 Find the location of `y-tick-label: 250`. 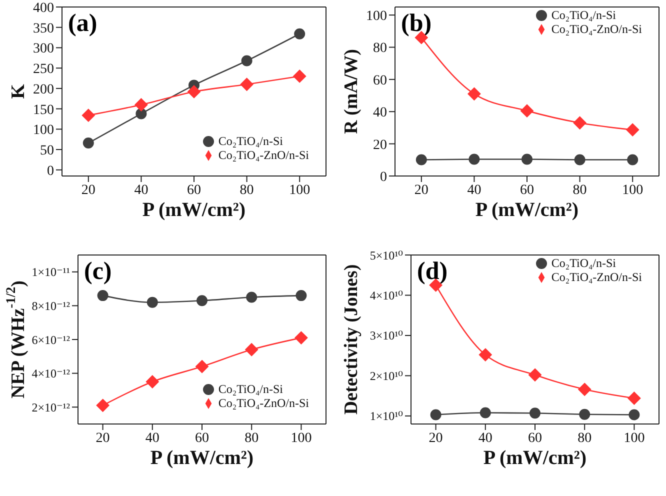

y-tick-label: 250 is located at coordinates (43, 70).